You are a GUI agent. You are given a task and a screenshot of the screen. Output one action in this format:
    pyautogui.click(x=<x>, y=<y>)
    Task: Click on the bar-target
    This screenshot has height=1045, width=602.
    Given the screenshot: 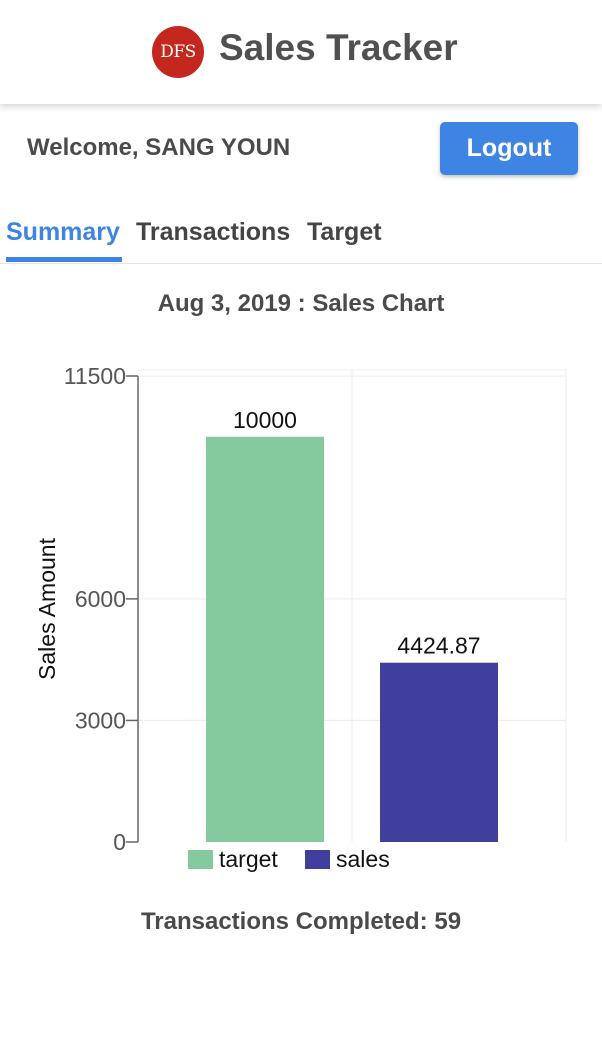 What is the action you would take?
    pyautogui.click(x=265, y=639)
    